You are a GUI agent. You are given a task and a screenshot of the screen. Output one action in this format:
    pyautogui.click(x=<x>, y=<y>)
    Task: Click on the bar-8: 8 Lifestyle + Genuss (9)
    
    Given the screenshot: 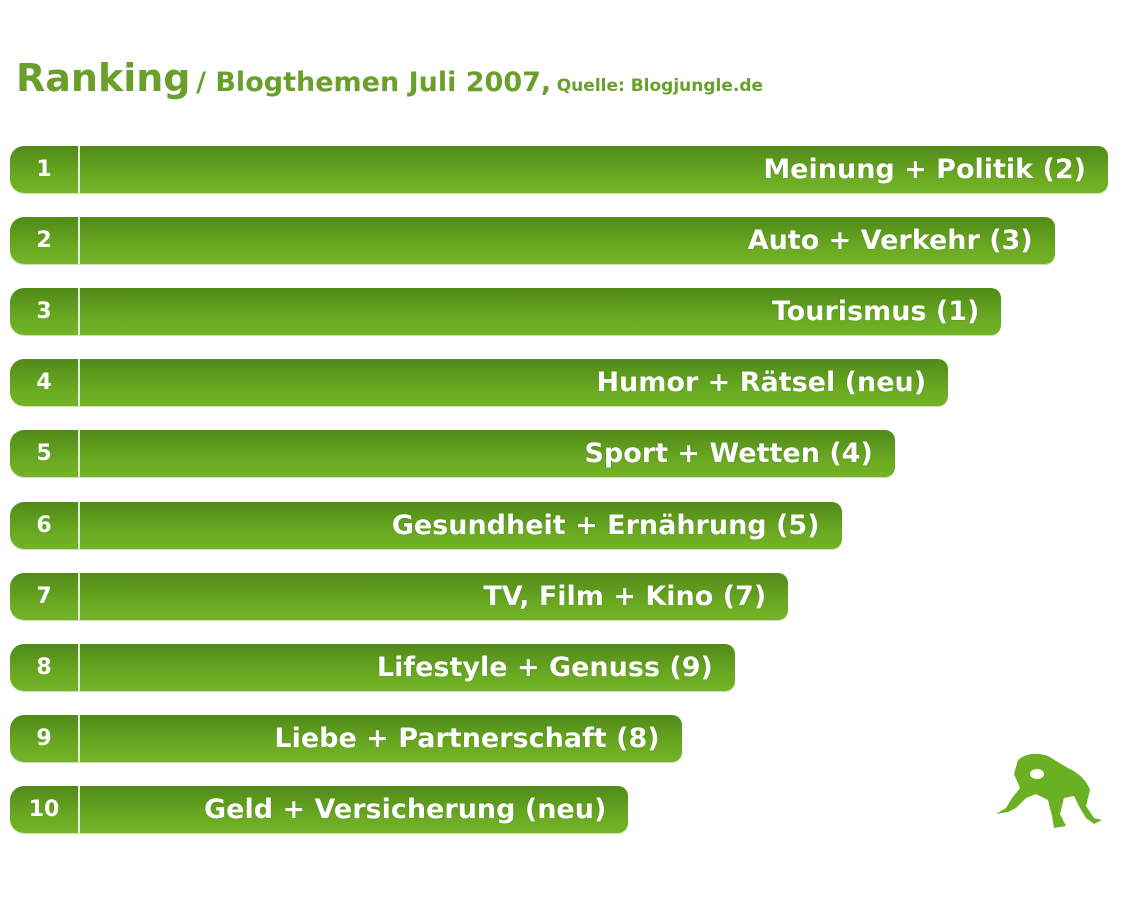 What is the action you would take?
    pyautogui.click(x=372, y=667)
    